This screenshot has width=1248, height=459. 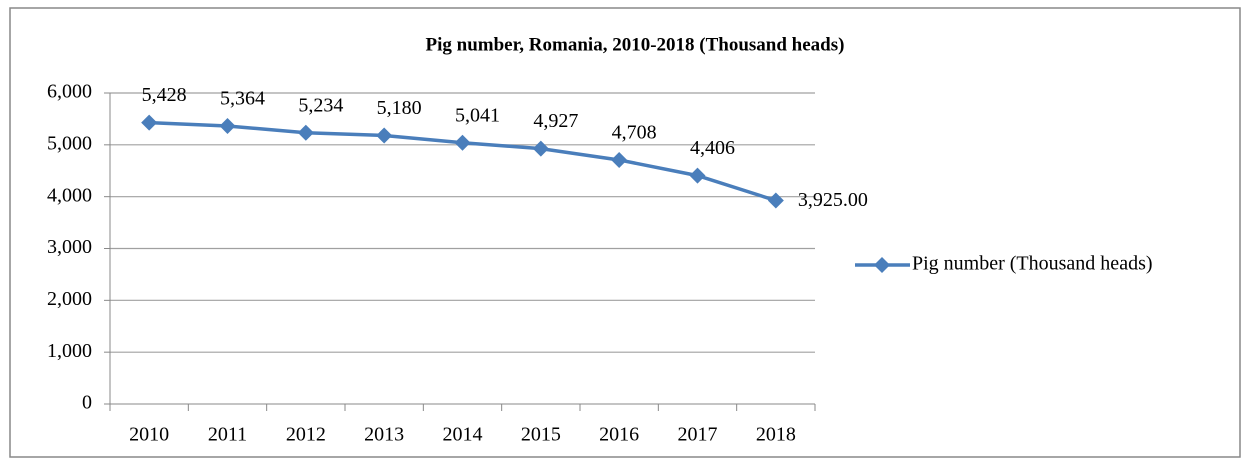 I want to click on y-tick-label: 6,000, so click(x=69, y=92).